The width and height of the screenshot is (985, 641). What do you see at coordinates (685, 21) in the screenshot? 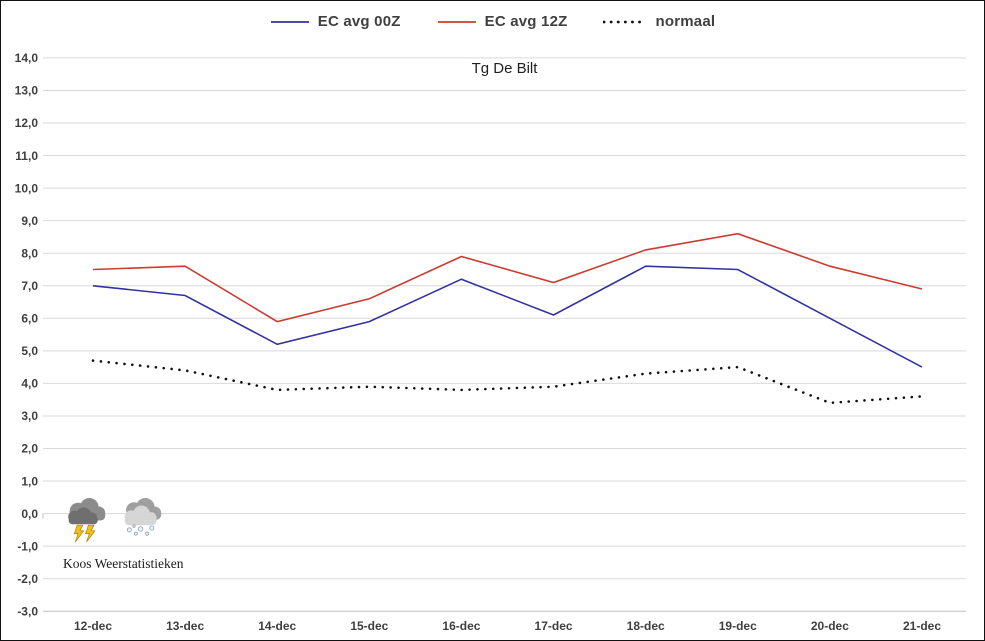
I see `legend-label-normaal: normaal` at bounding box center [685, 21].